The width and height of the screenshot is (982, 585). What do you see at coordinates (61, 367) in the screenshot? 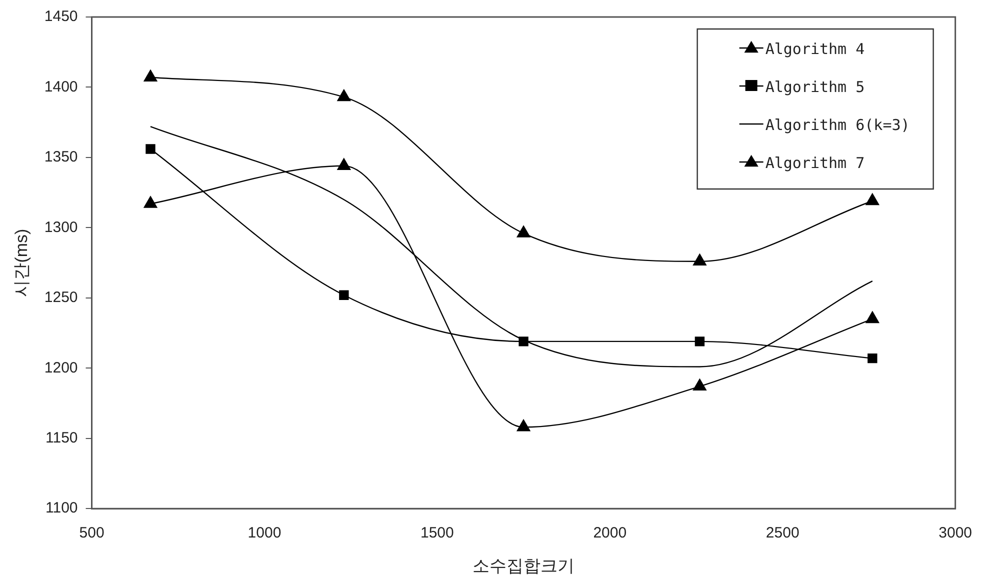
I see `y-tick-label: 1200` at bounding box center [61, 367].